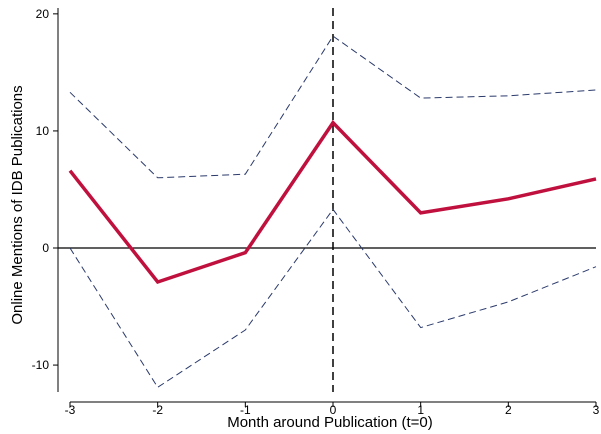 This screenshot has height=434, width=601. I want to click on y-tick-label: 20, so click(43, 14).